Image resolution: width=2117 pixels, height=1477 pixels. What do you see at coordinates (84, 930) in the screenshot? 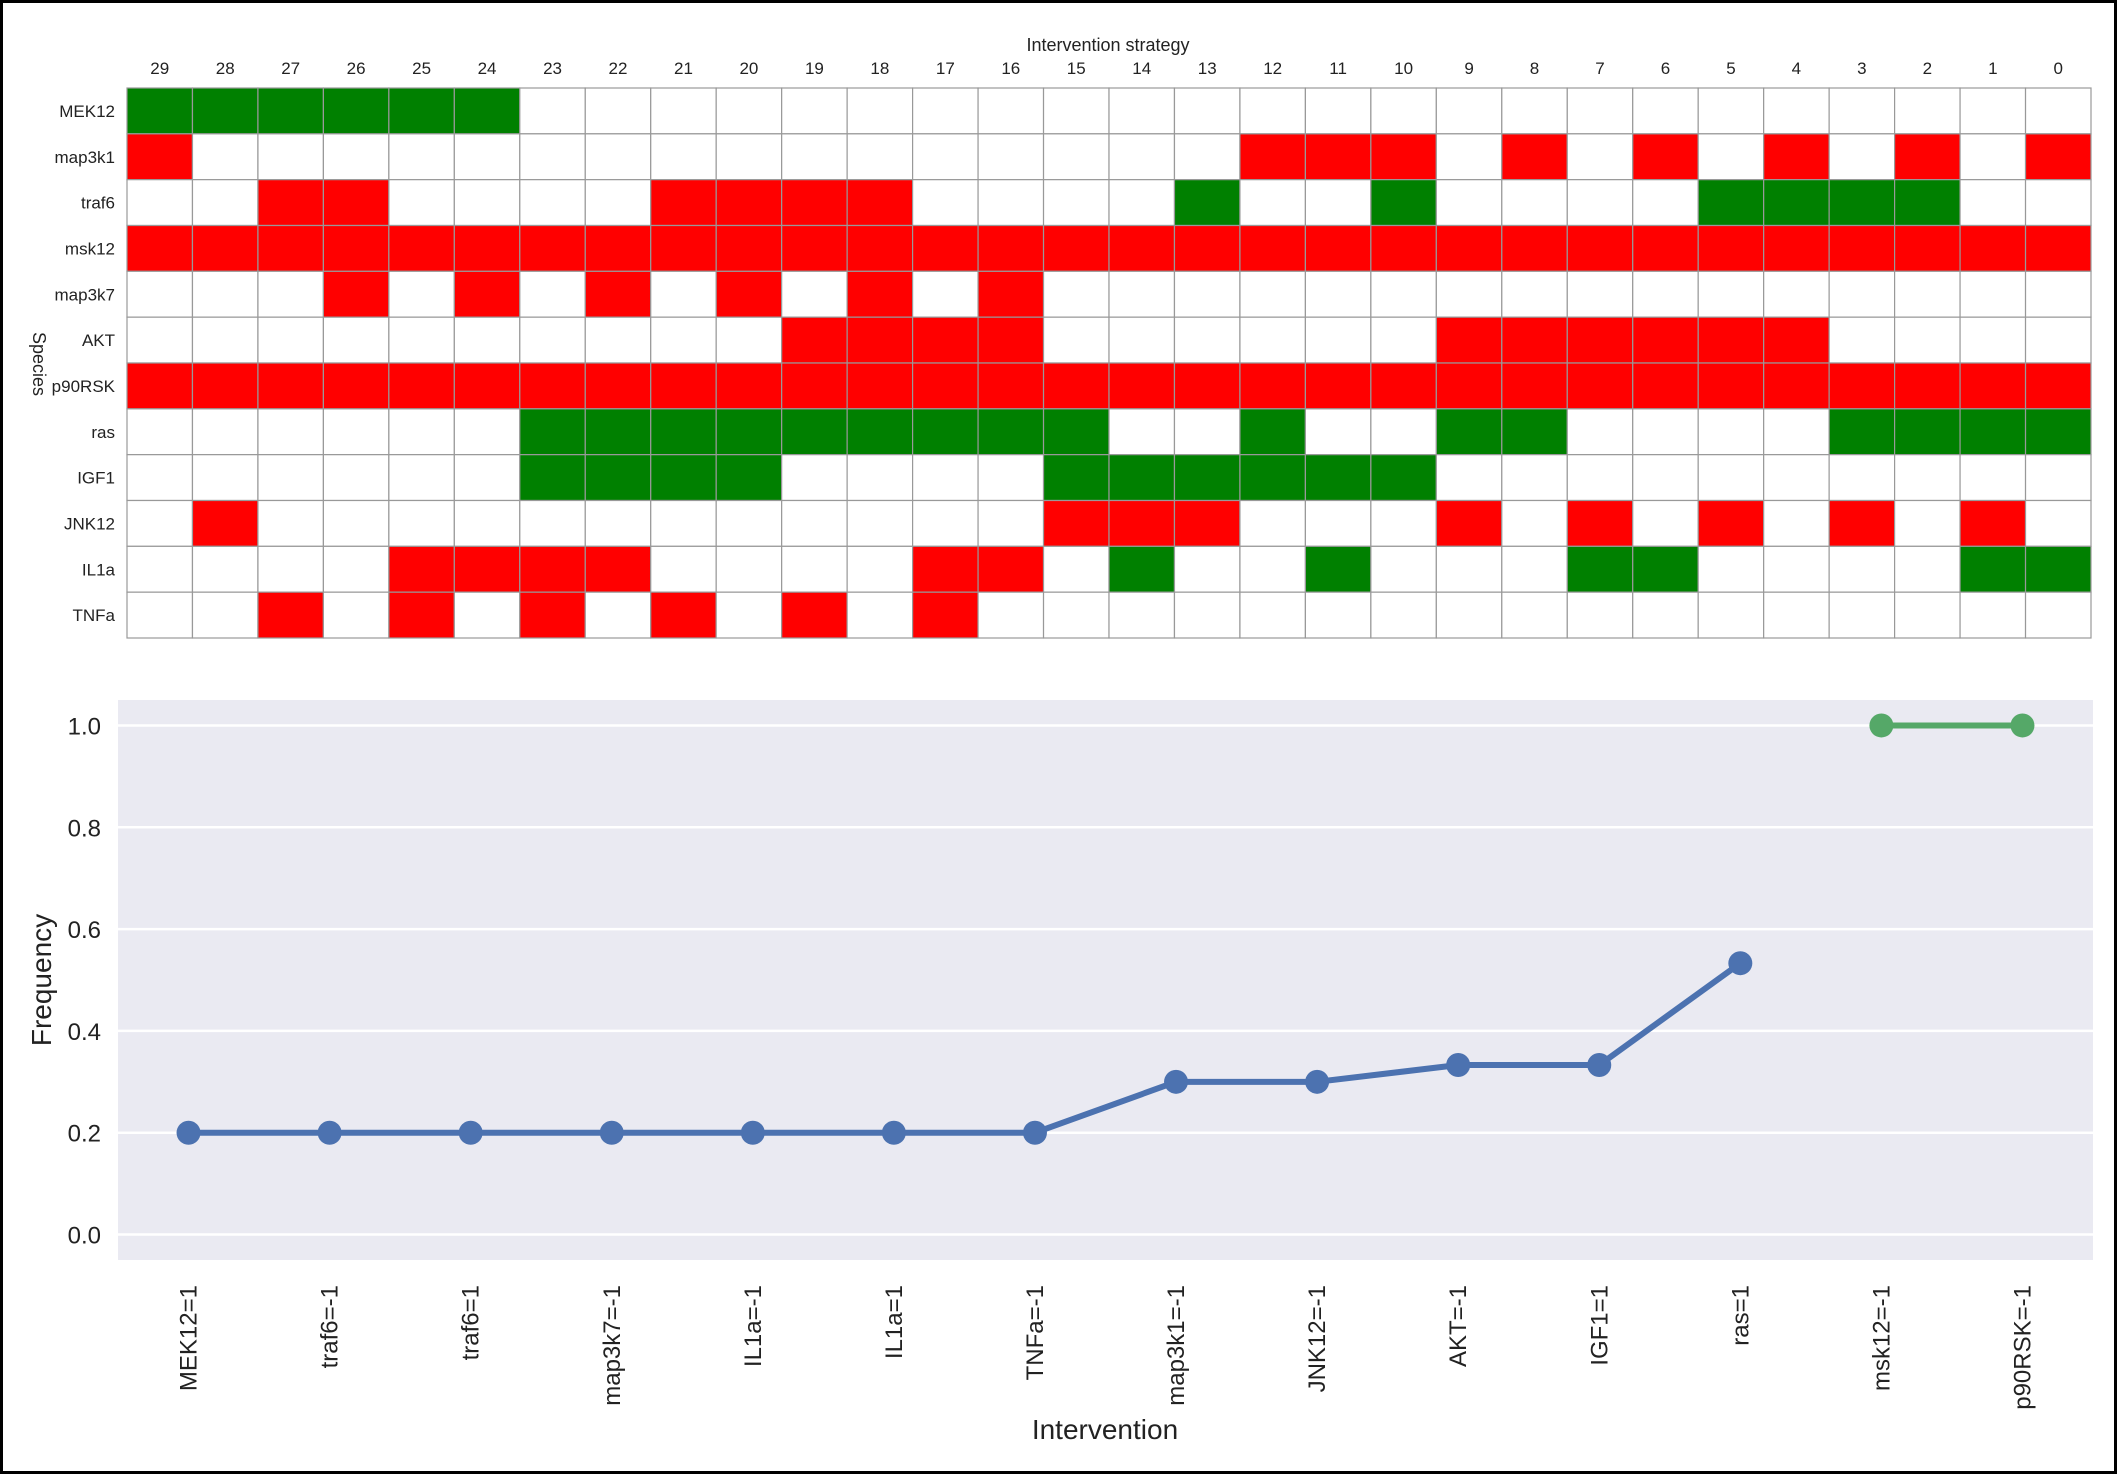
I see `y-tick-label: 0.6` at bounding box center [84, 930].